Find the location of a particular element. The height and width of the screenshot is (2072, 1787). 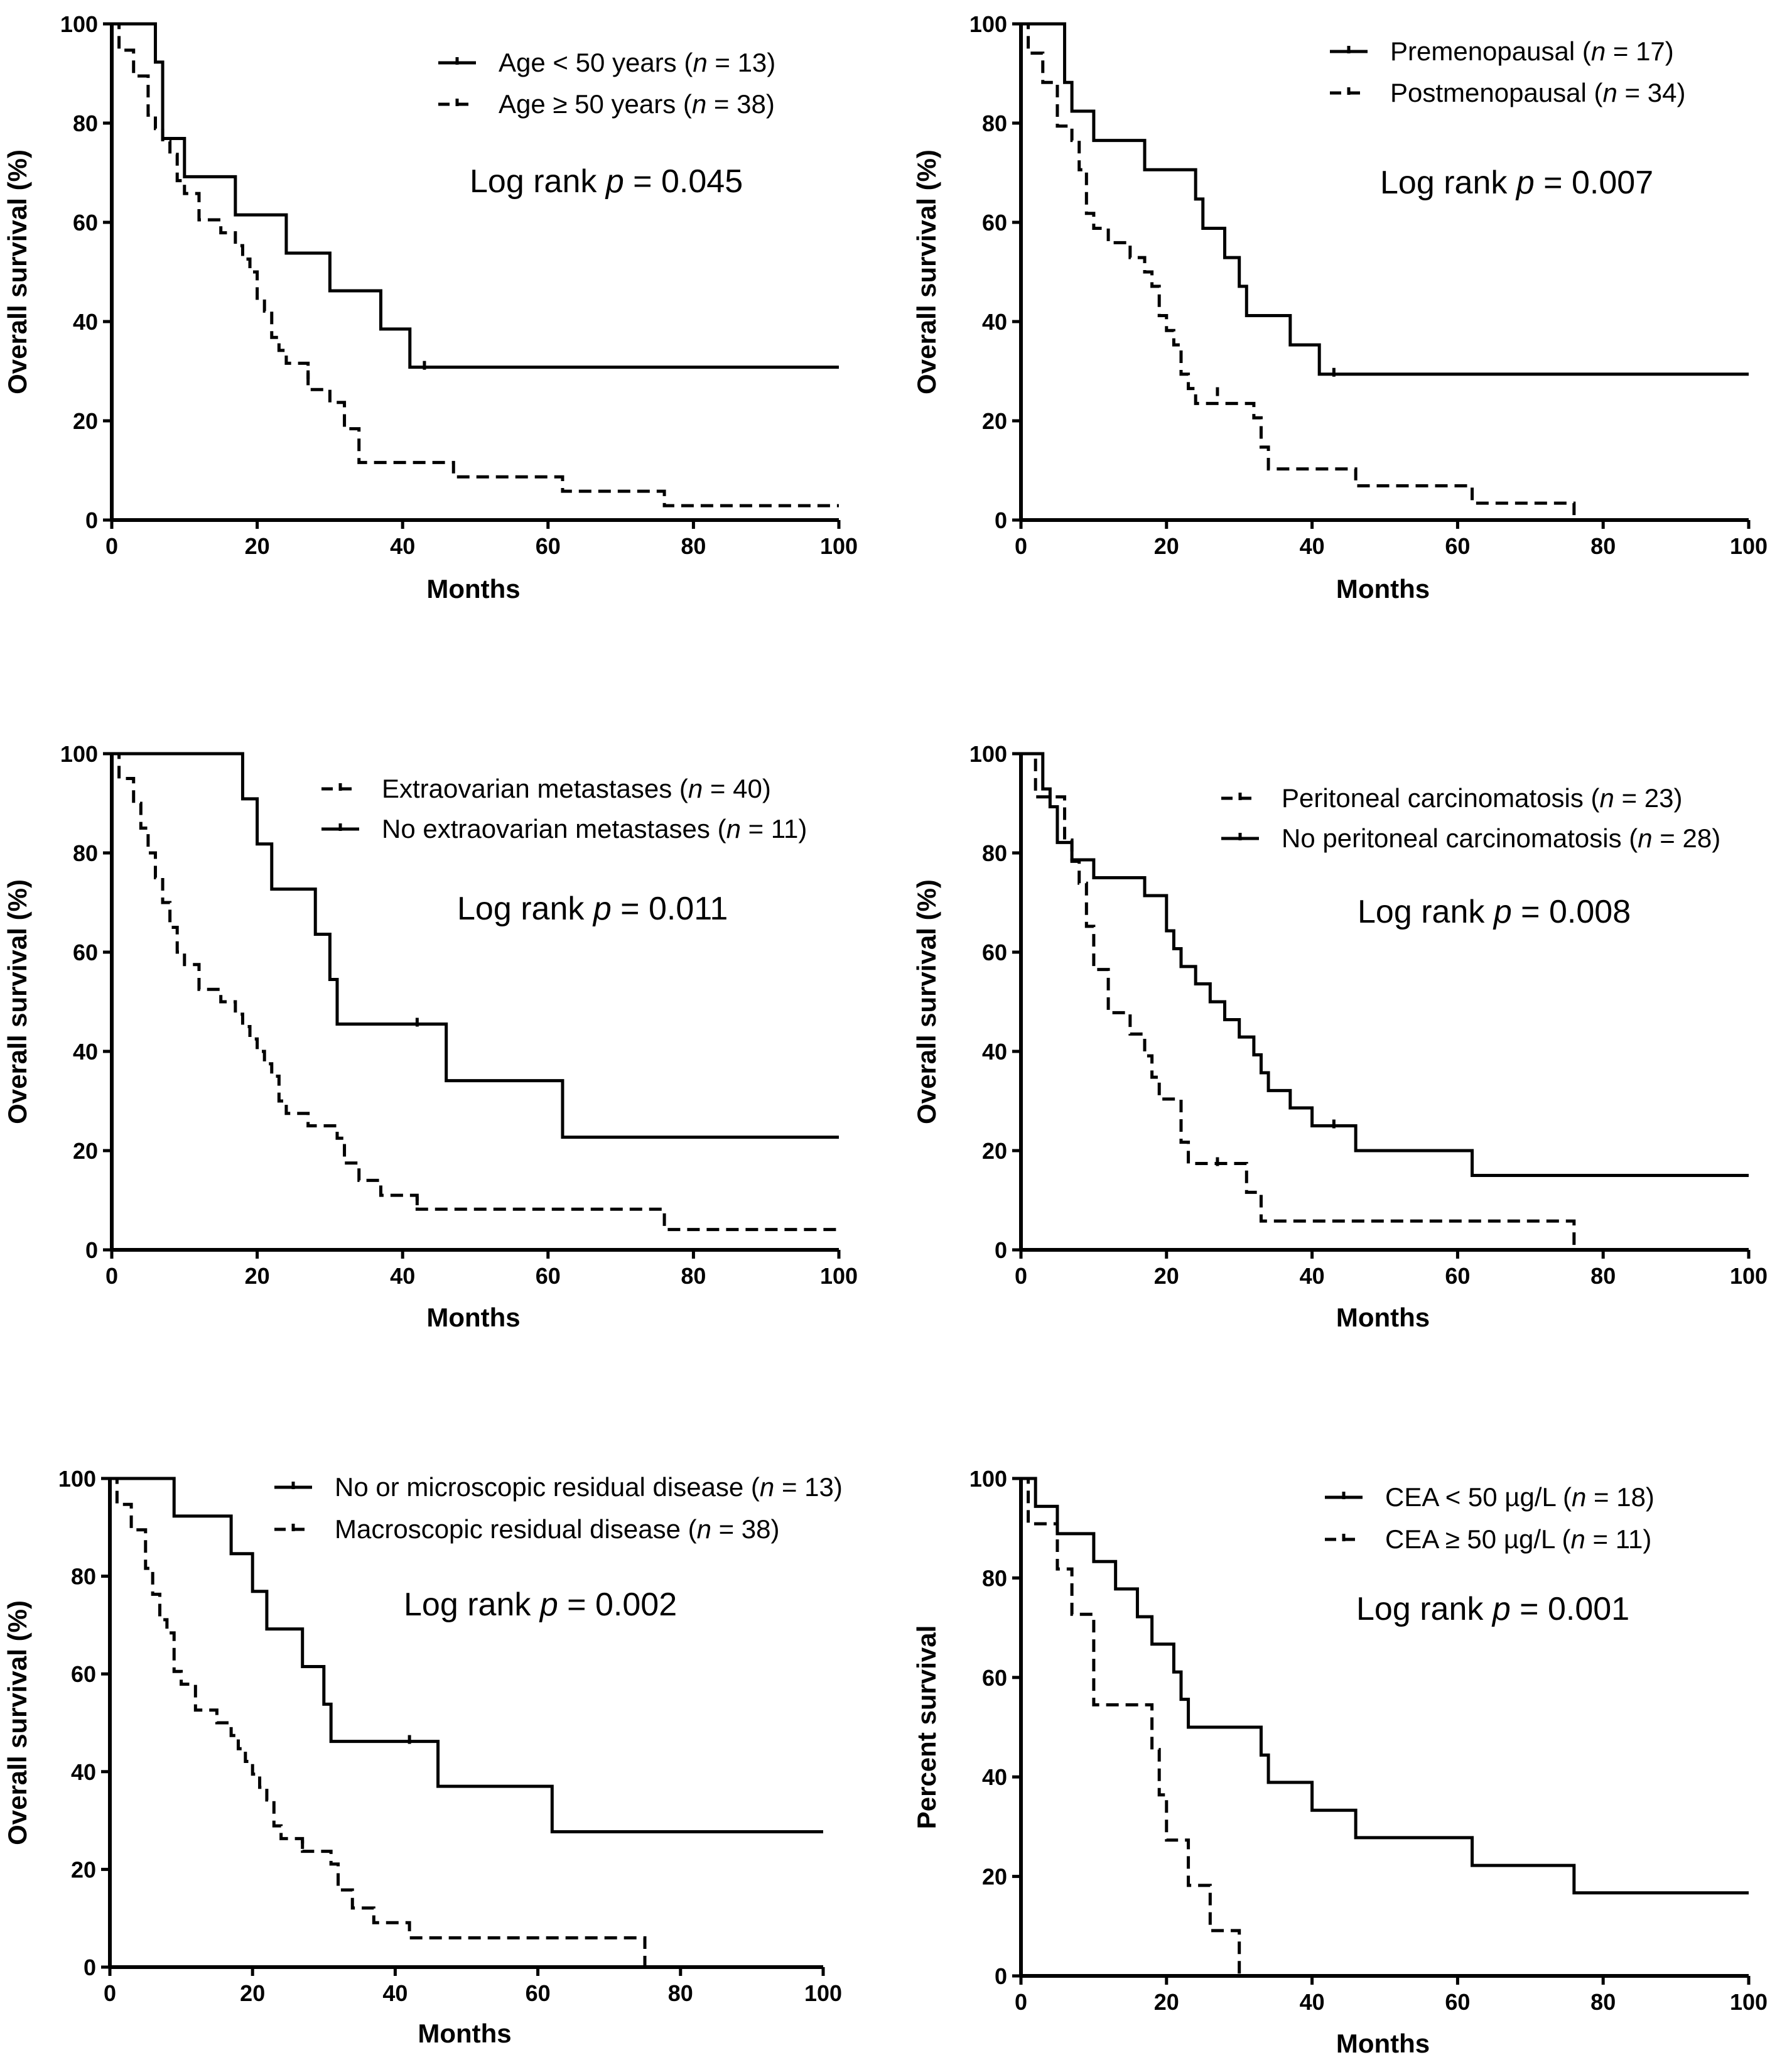

legend-name: CEA < 50 µg/L ( is located at coordinates (1478, 1497).